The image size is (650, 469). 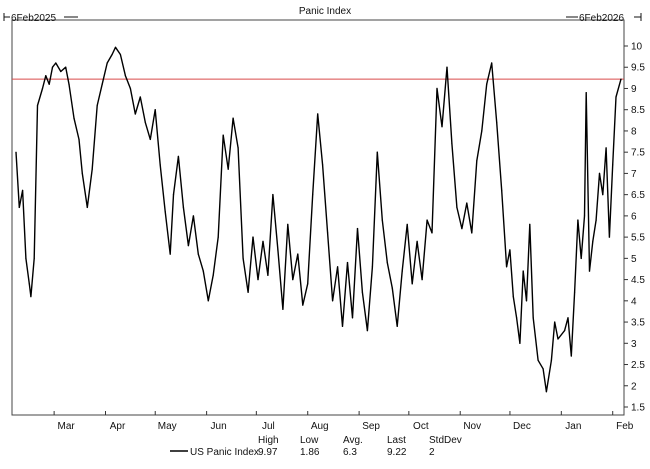 I want to click on y-tick-label: 4, so click(x=634, y=301).